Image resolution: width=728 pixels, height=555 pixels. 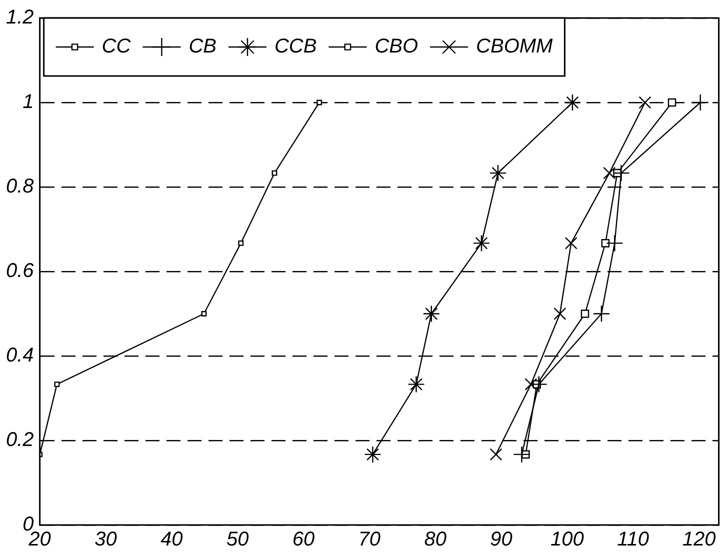 I want to click on y-tick-label: 1.2, so click(x=20, y=17).